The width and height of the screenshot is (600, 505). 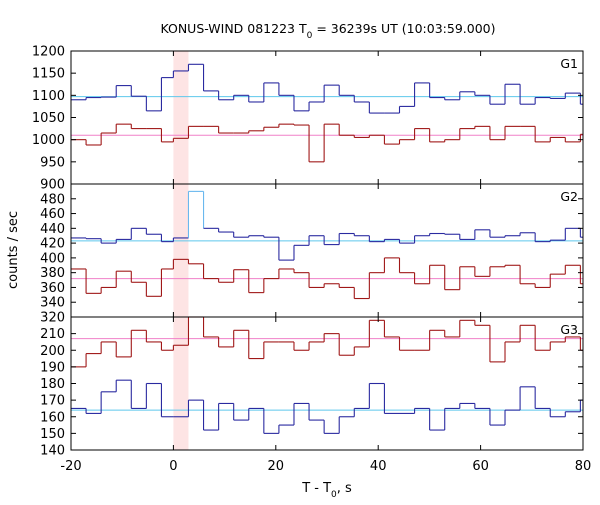 What do you see at coordinates (52, 199) in the screenshot?
I see `y-tick-label: 480` at bounding box center [52, 199].